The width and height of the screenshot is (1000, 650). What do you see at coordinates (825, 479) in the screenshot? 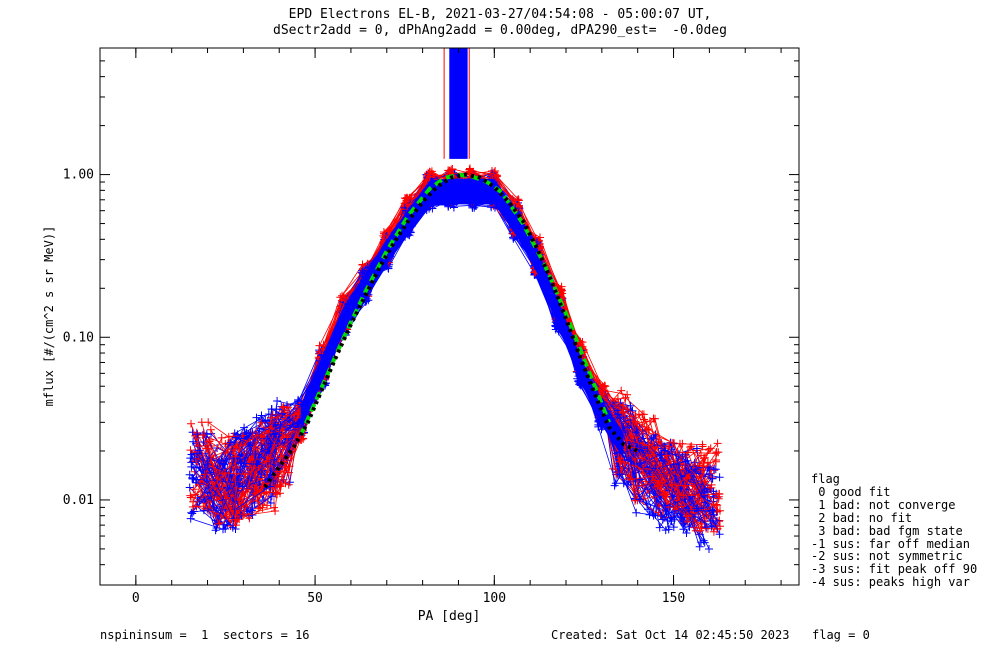
I see `flag-legend-title: flag` at bounding box center [825, 479].